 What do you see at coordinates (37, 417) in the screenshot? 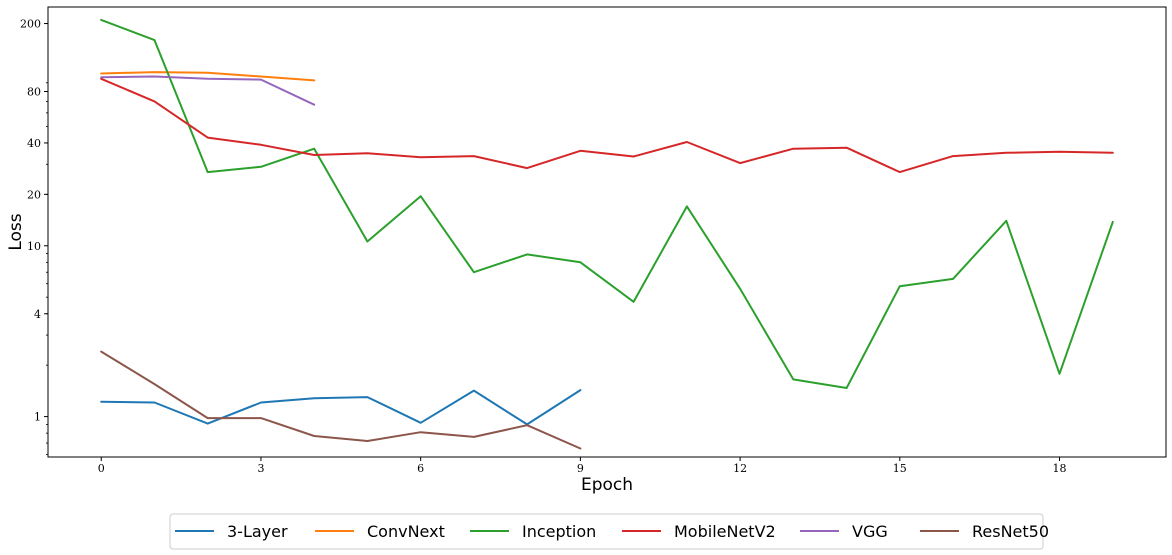
I see `y-tick-label: 1` at bounding box center [37, 417].